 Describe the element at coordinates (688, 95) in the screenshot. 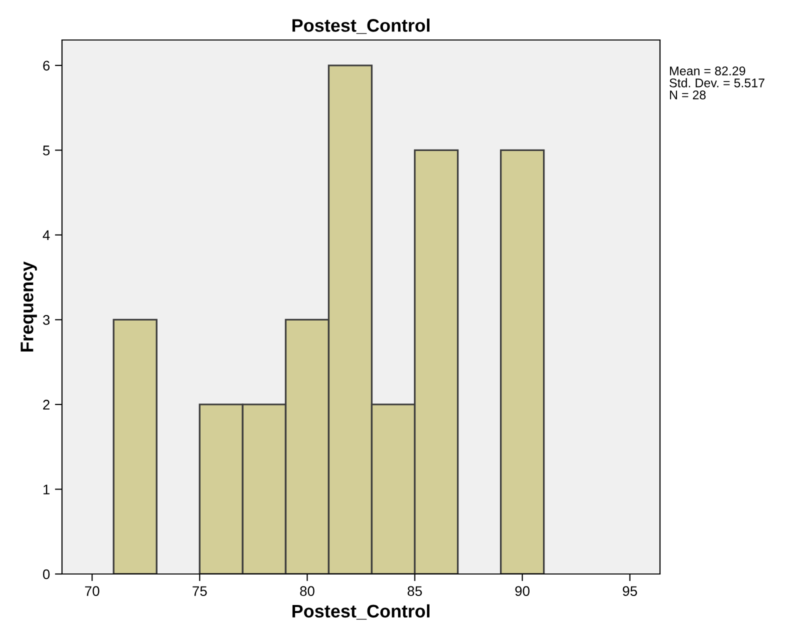

I see `text: N = 28` at that location.